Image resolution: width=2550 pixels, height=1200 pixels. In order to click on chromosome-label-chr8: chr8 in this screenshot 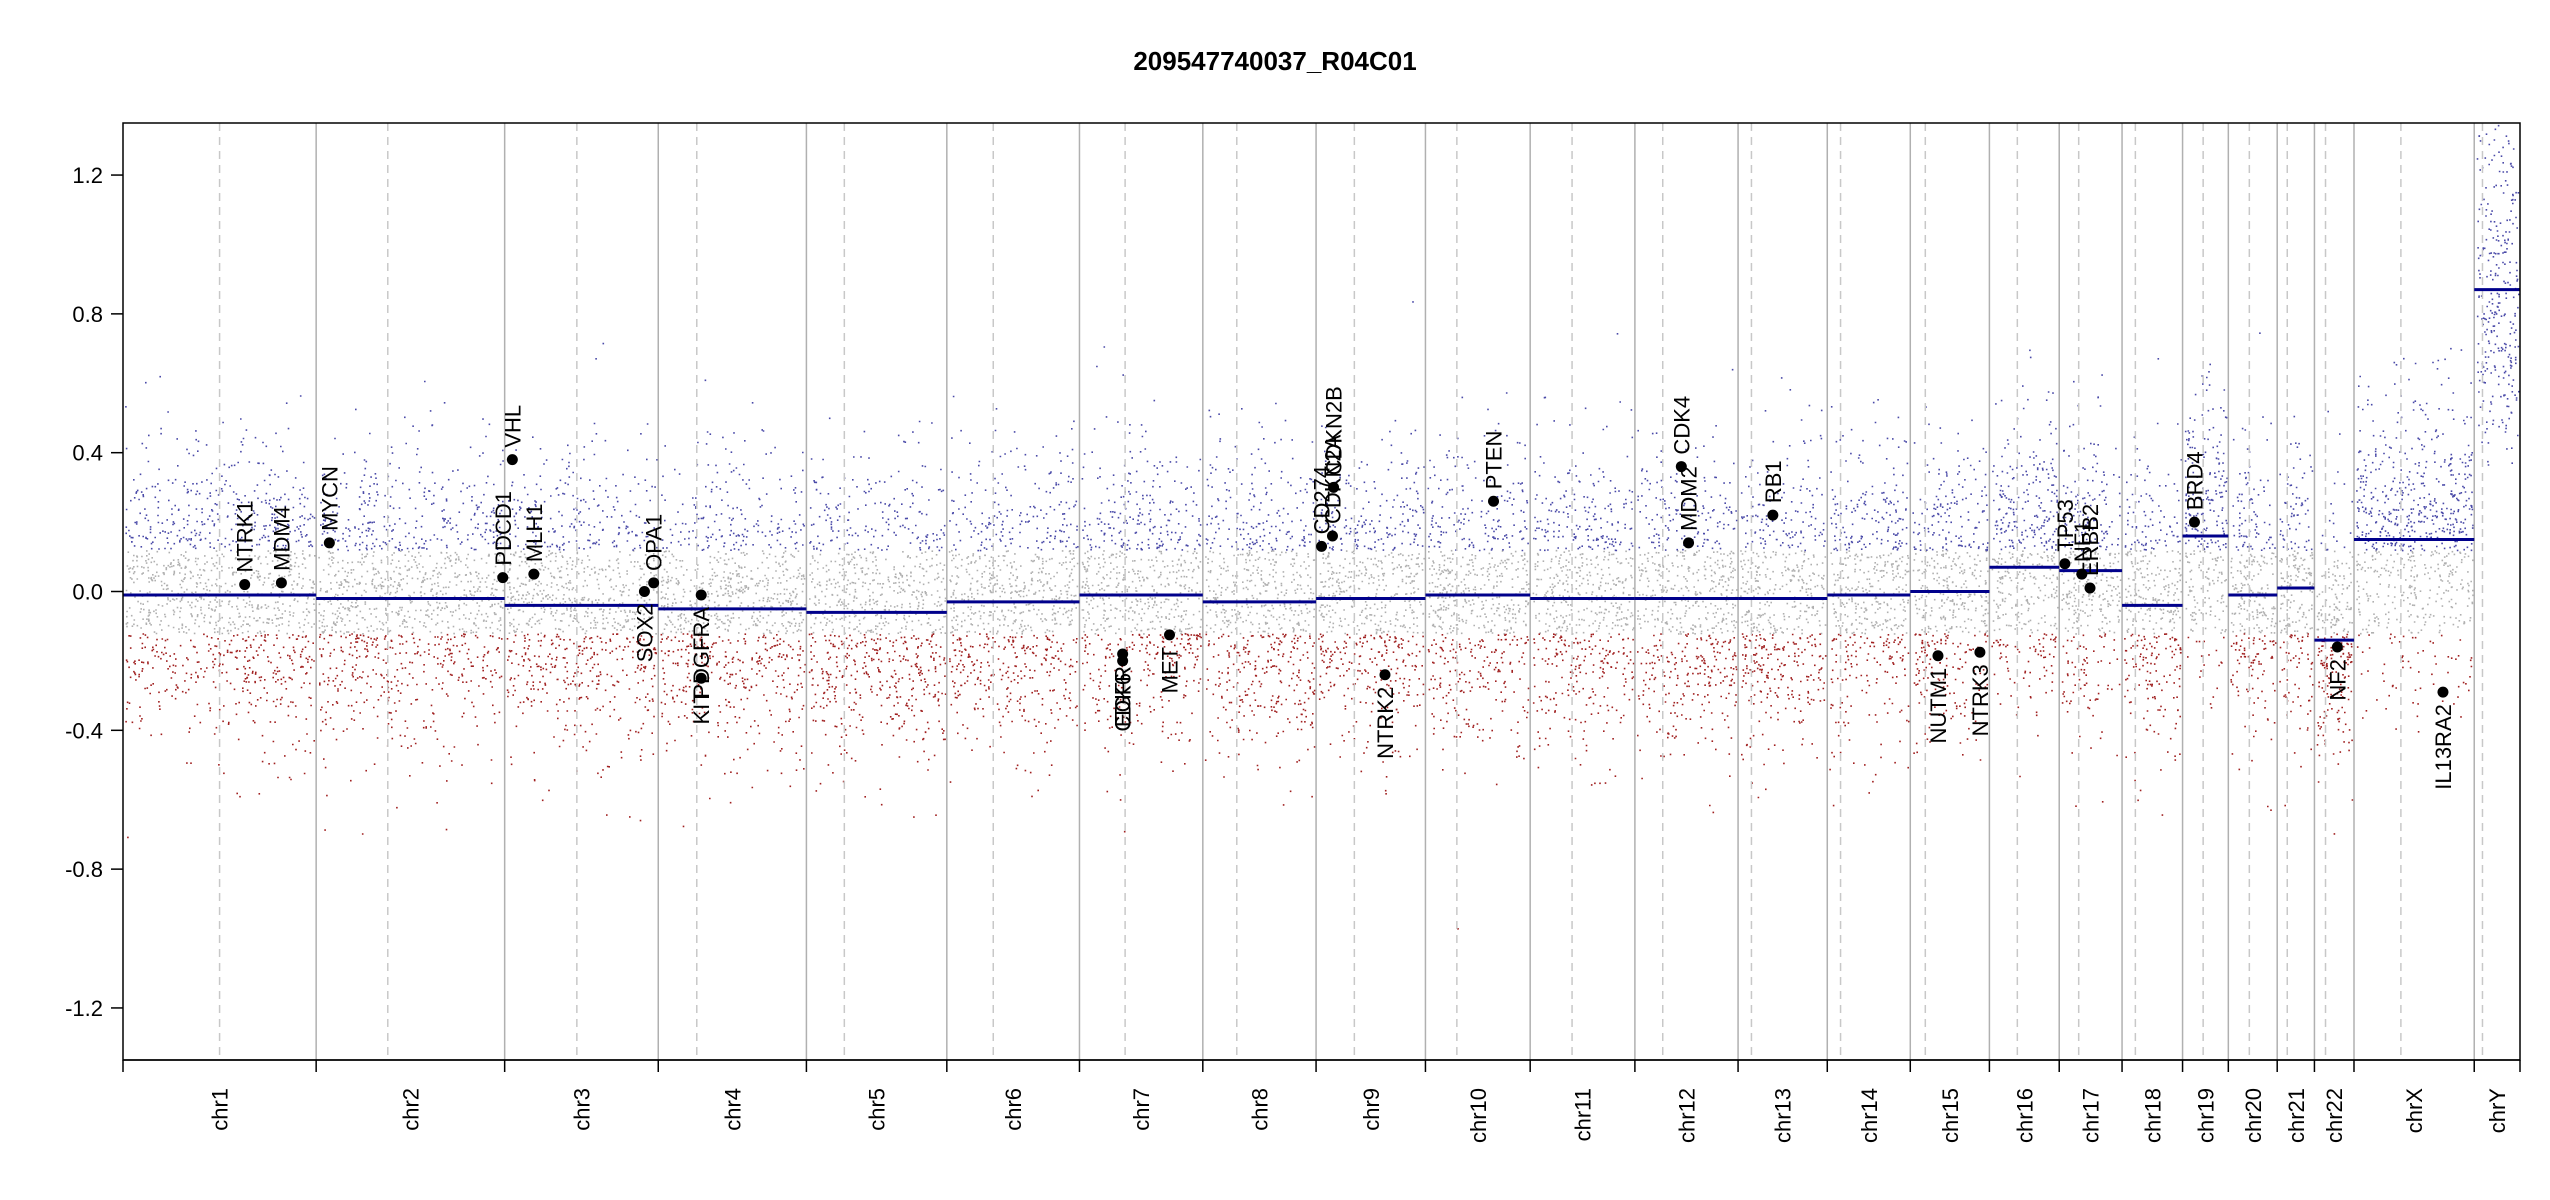, I will do `click(1259, 1109)`.